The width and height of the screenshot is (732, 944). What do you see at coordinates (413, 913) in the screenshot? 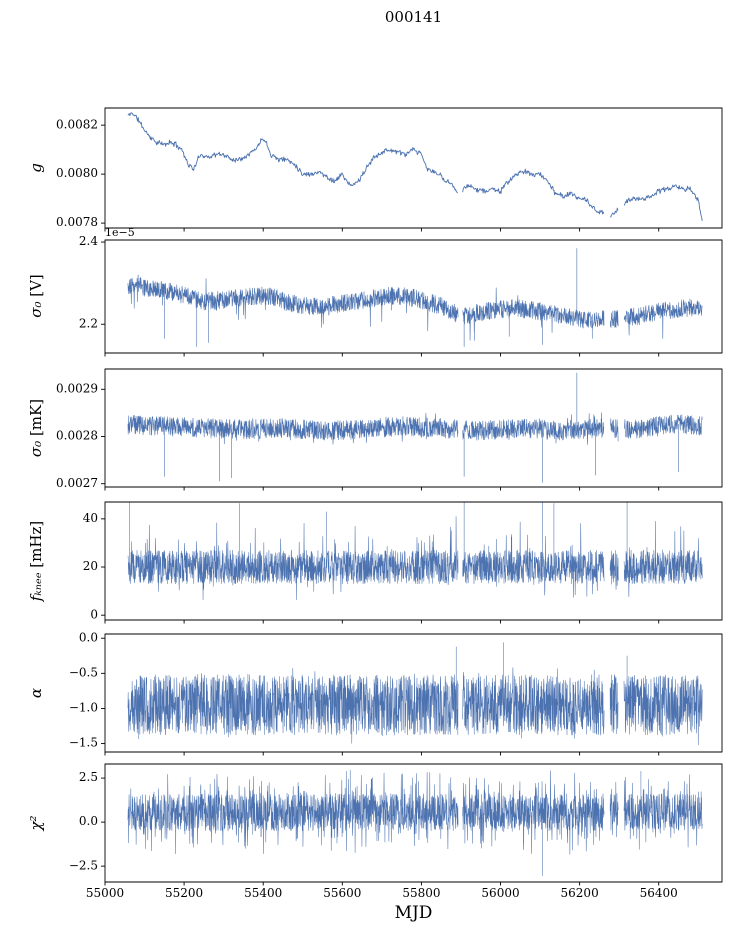
I see `xaxis-label: MJD` at bounding box center [413, 913].